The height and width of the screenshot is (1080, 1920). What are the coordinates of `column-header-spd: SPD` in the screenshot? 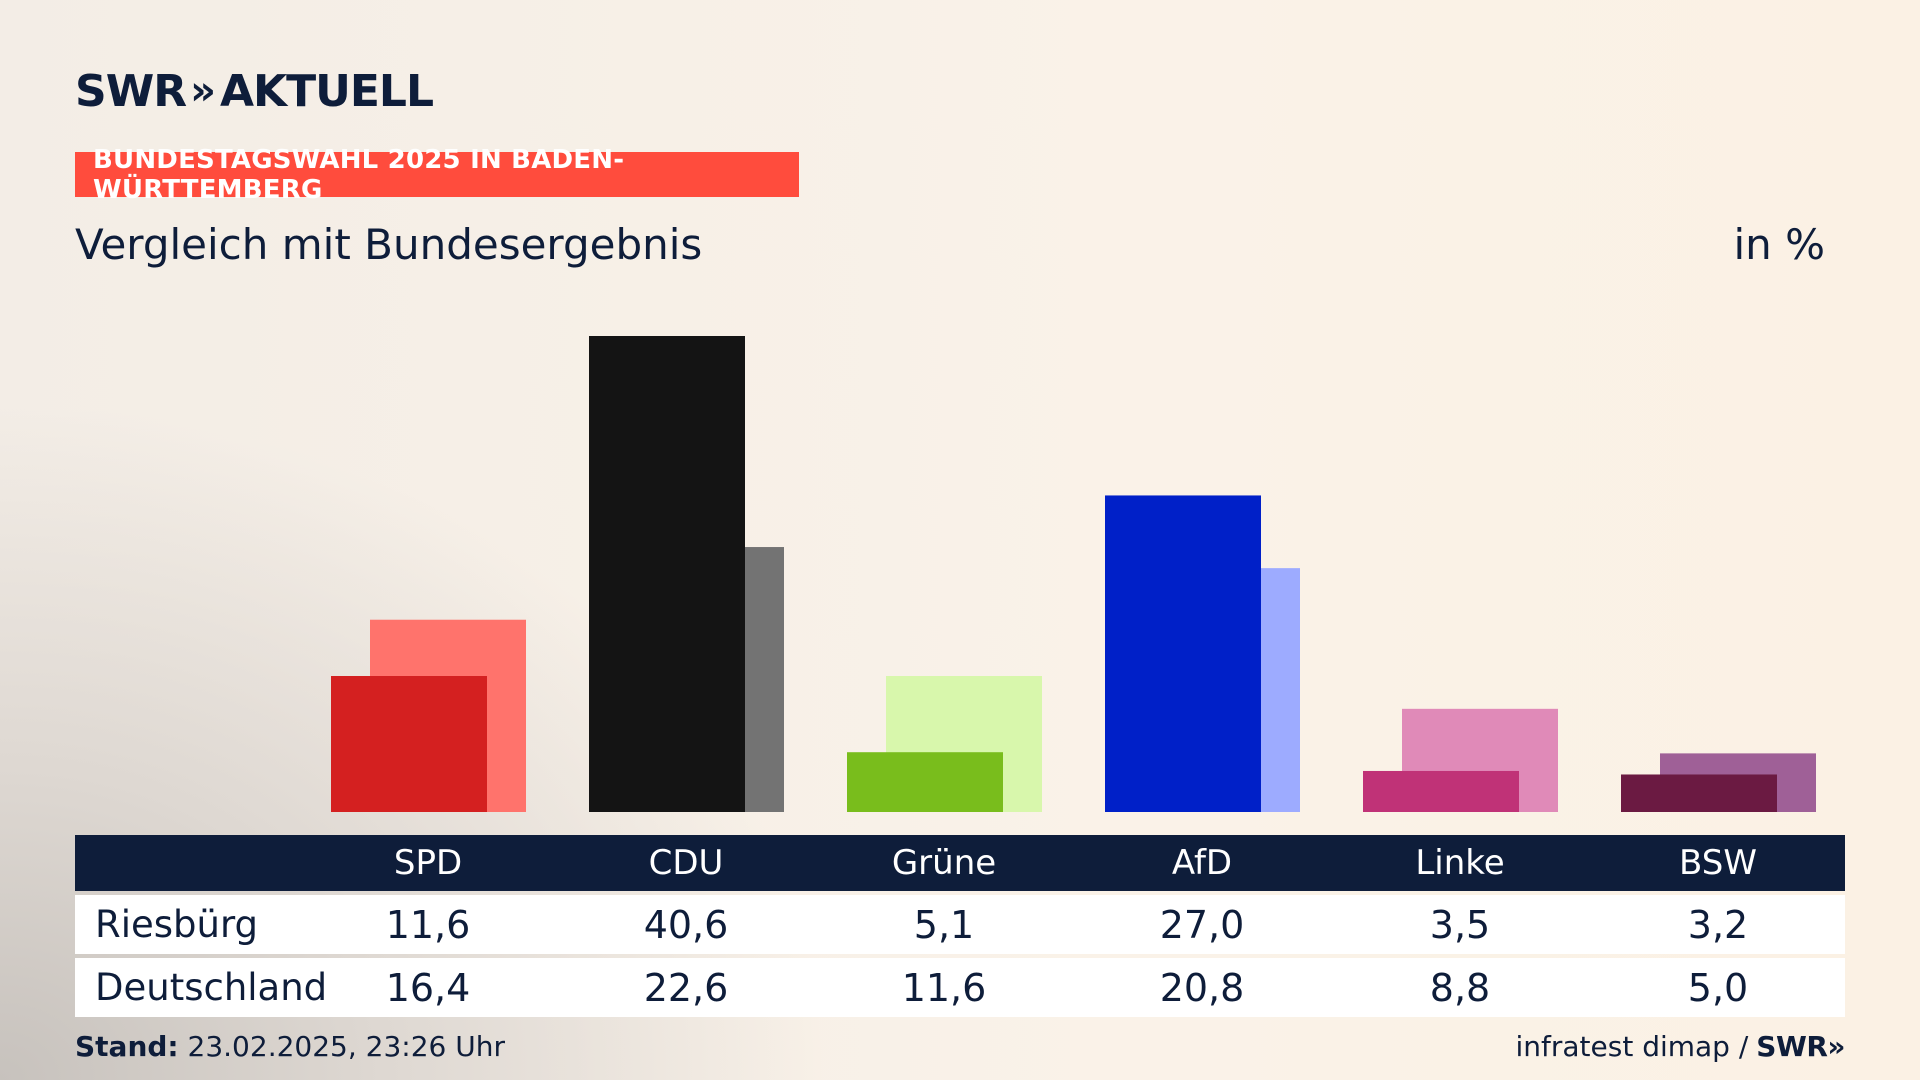 It's located at (428, 863).